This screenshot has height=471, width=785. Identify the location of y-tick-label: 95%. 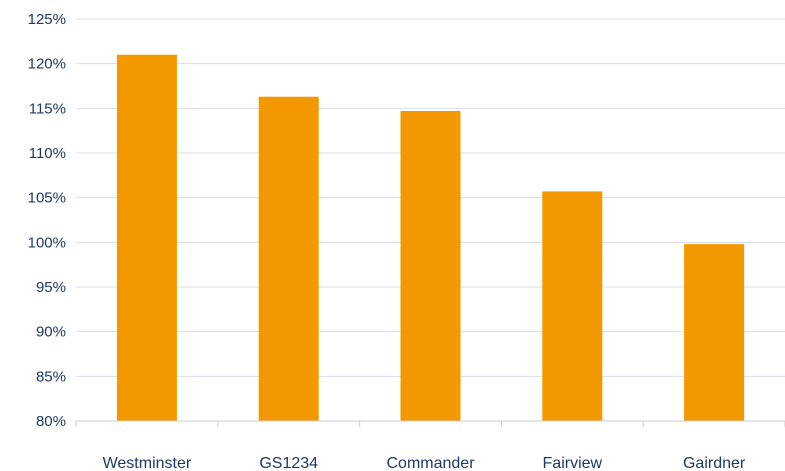
(51, 287).